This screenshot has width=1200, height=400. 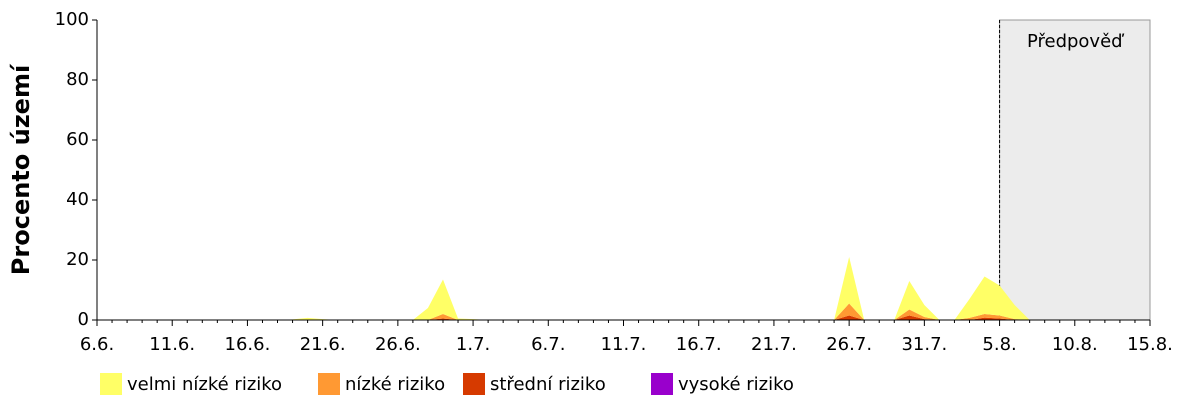 I want to click on y-tick-label: 20, so click(x=77, y=259).